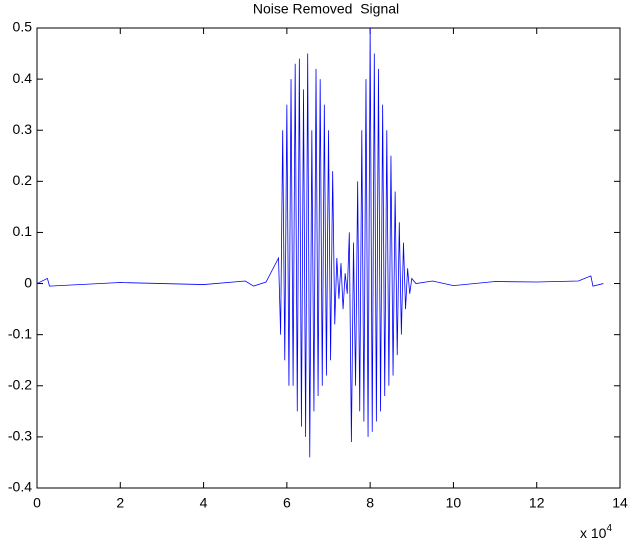 The height and width of the screenshot is (542, 628). Describe the element at coordinates (23, 27) in the screenshot. I see `y-tick-label: 0.5` at that location.